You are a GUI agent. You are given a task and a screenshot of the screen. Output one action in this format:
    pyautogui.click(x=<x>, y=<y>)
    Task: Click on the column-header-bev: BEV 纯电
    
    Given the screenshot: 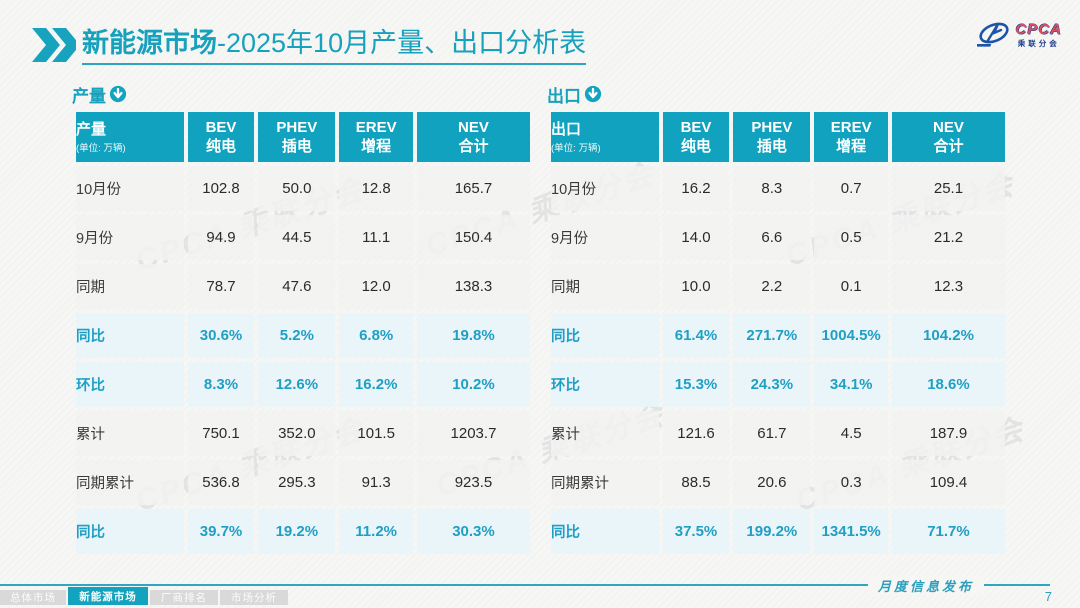 What is the action you would take?
    pyautogui.click(x=221, y=137)
    